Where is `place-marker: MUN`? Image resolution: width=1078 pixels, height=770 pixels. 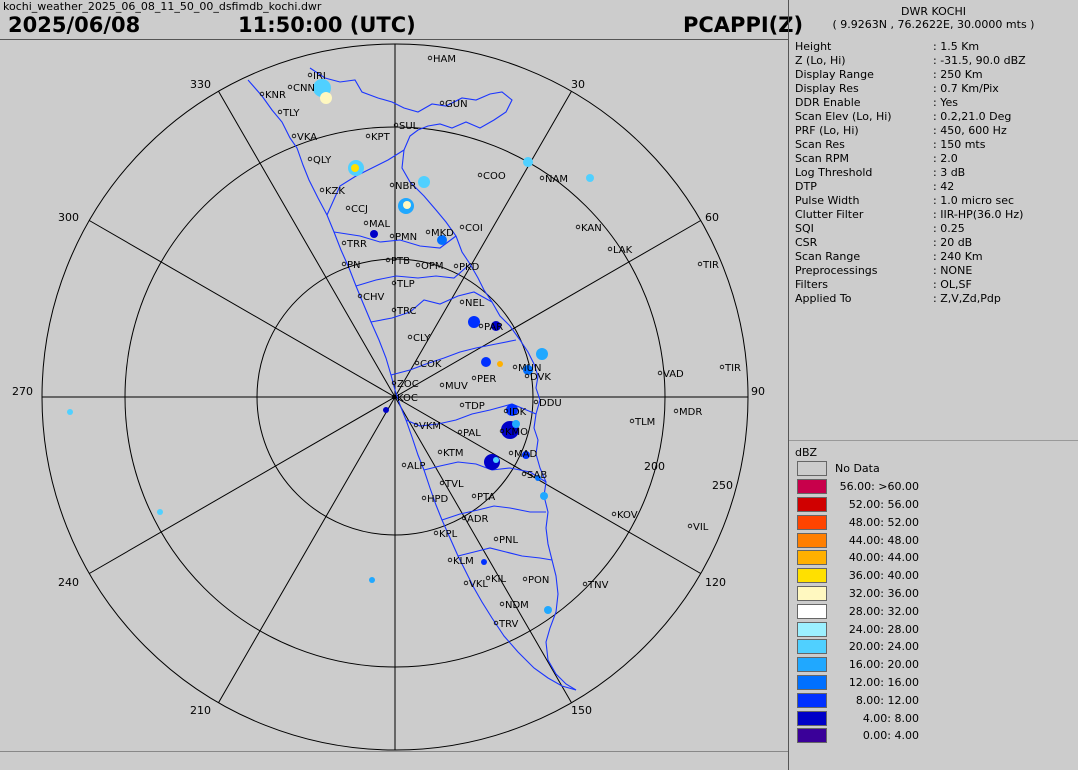
place-marker: MUN is located at coordinates (526, 368).